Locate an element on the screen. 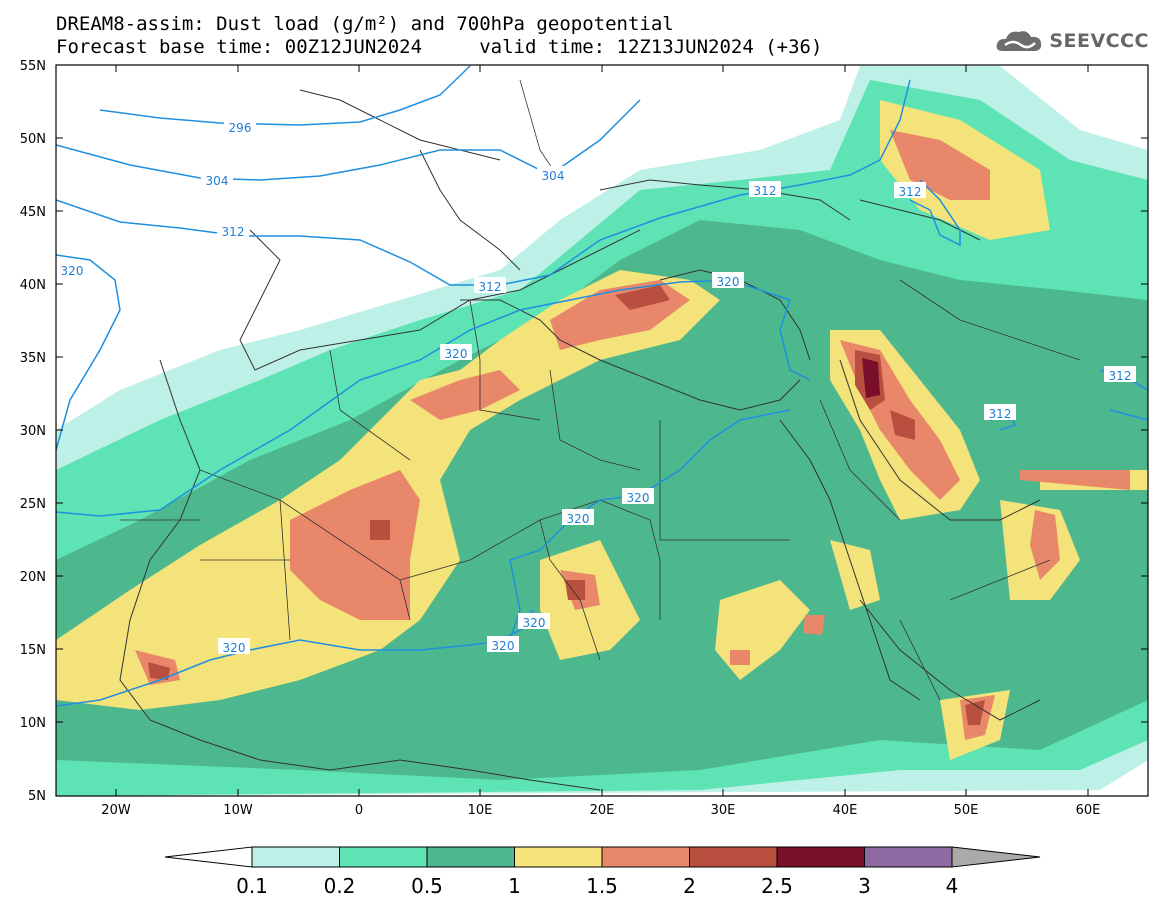 The height and width of the screenshot is (907, 1165). lat-label: 50N is located at coordinates (33, 139).